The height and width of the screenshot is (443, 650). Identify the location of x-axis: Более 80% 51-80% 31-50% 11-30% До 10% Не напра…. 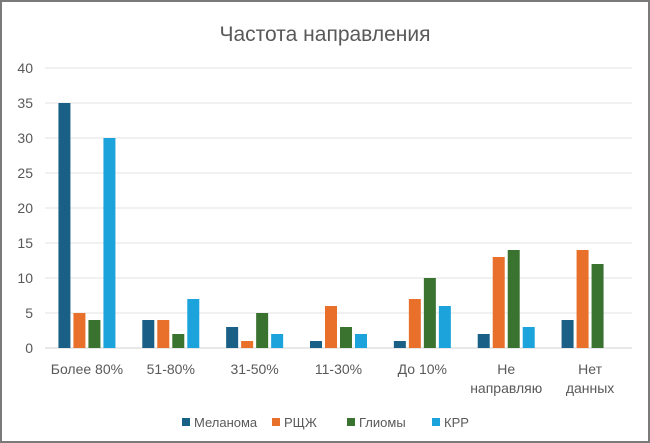
(333, 378).